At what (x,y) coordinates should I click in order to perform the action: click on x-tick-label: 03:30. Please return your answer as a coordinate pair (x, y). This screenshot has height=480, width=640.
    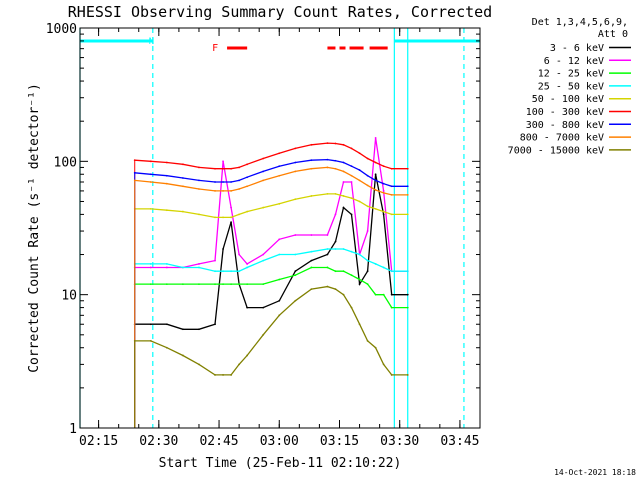
    Looking at the image, I should click on (399, 441).